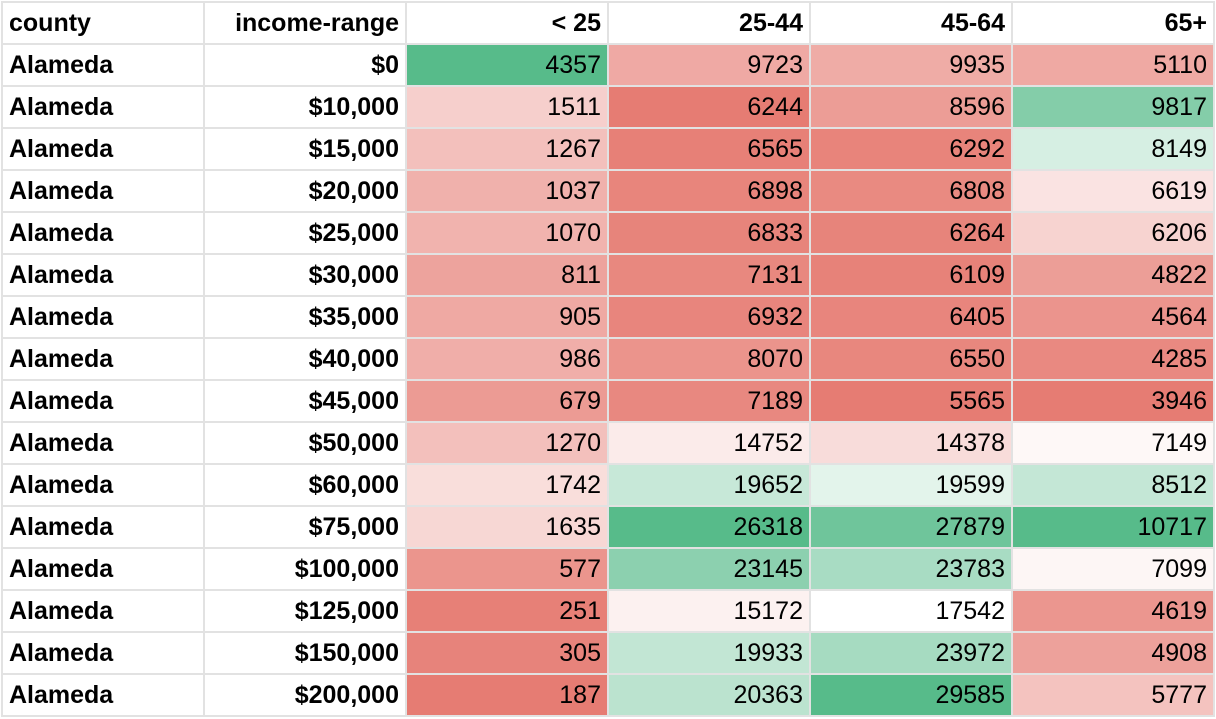 This screenshot has width=1216, height=719. I want to click on cell-45-64: 8596, so click(911, 107).